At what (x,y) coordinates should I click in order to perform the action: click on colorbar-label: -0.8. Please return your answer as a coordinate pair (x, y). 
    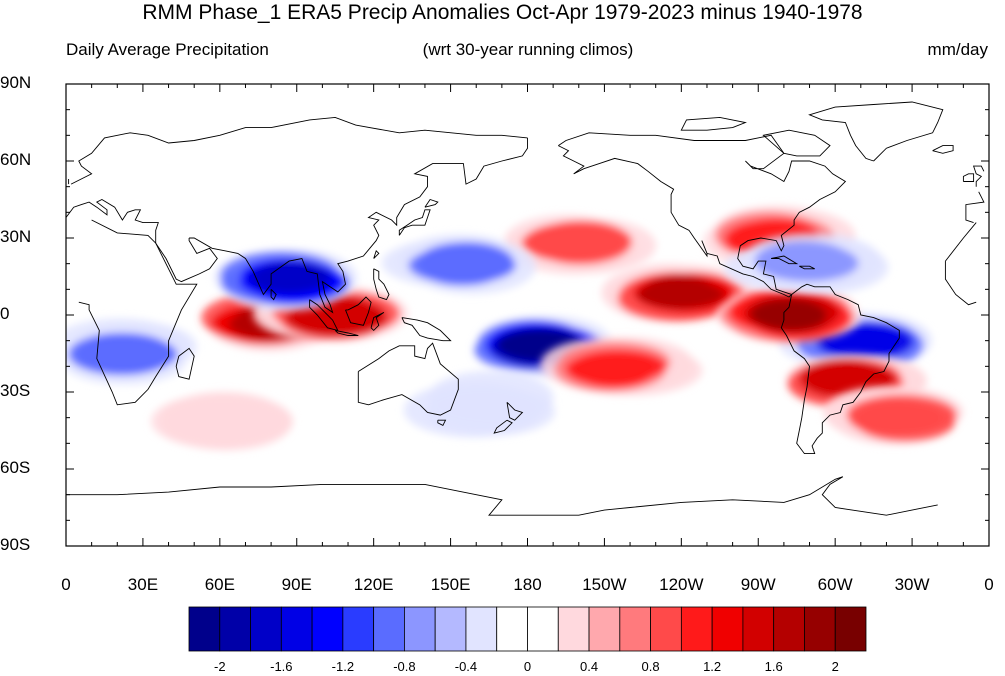
    Looking at the image, I should click on (404, 666).